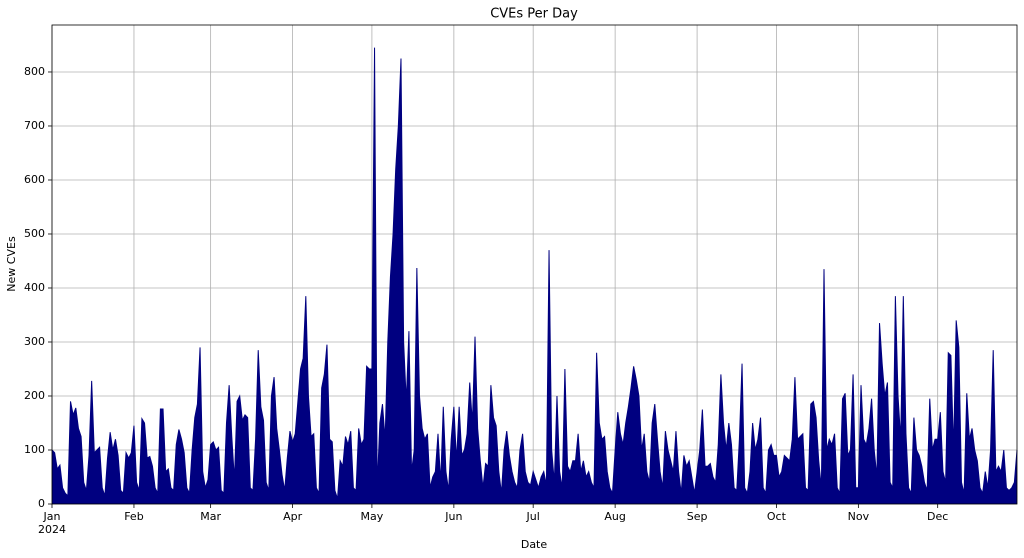  I want to click on x-tick-label: Nov, so click(859, 516).